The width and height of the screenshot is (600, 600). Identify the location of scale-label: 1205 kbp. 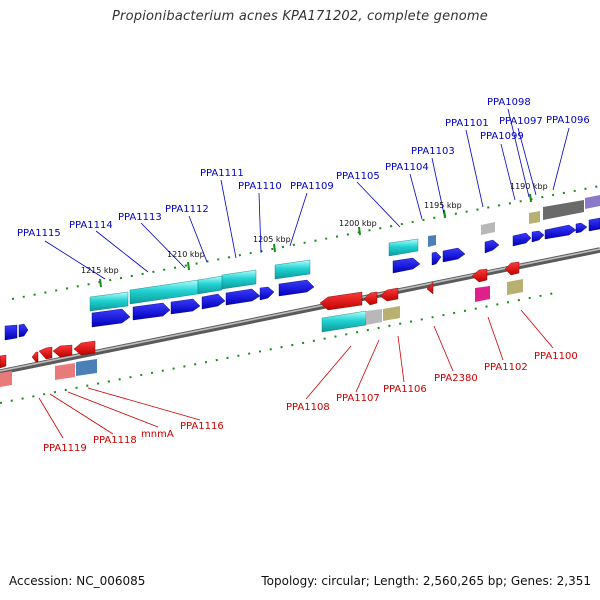
(272, 239).